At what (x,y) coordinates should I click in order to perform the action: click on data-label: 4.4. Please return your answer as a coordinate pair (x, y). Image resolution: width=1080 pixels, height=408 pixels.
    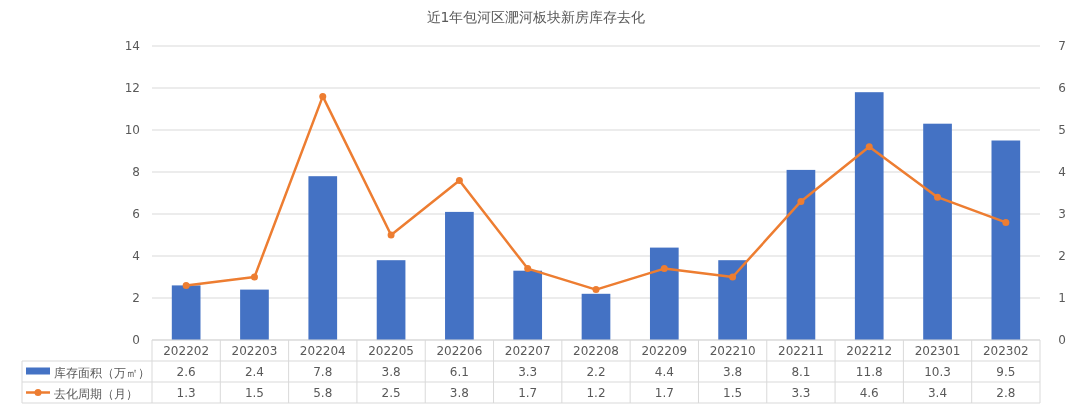
    Looking at the image, I should click on (664, 372).